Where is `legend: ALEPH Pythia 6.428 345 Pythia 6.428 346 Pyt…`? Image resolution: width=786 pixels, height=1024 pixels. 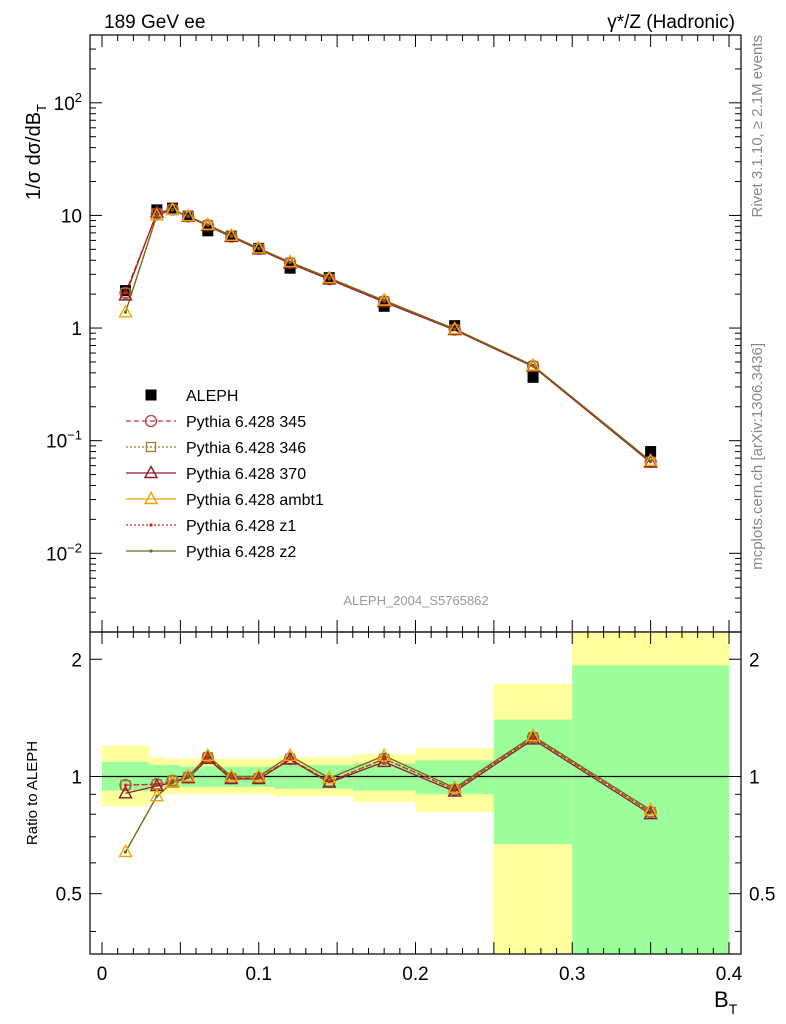
legend: ALEPH Pythia 6.428 345 Pythia 6.428 346 Pyt… is located at coordinates (225, 474).